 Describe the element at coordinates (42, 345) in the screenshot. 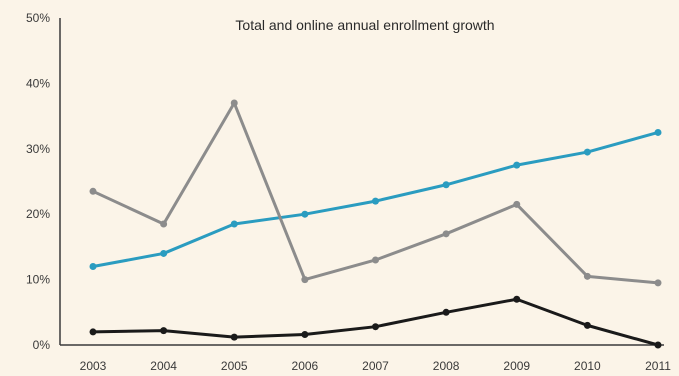

I see `y-tick-label: 0%` at that location.